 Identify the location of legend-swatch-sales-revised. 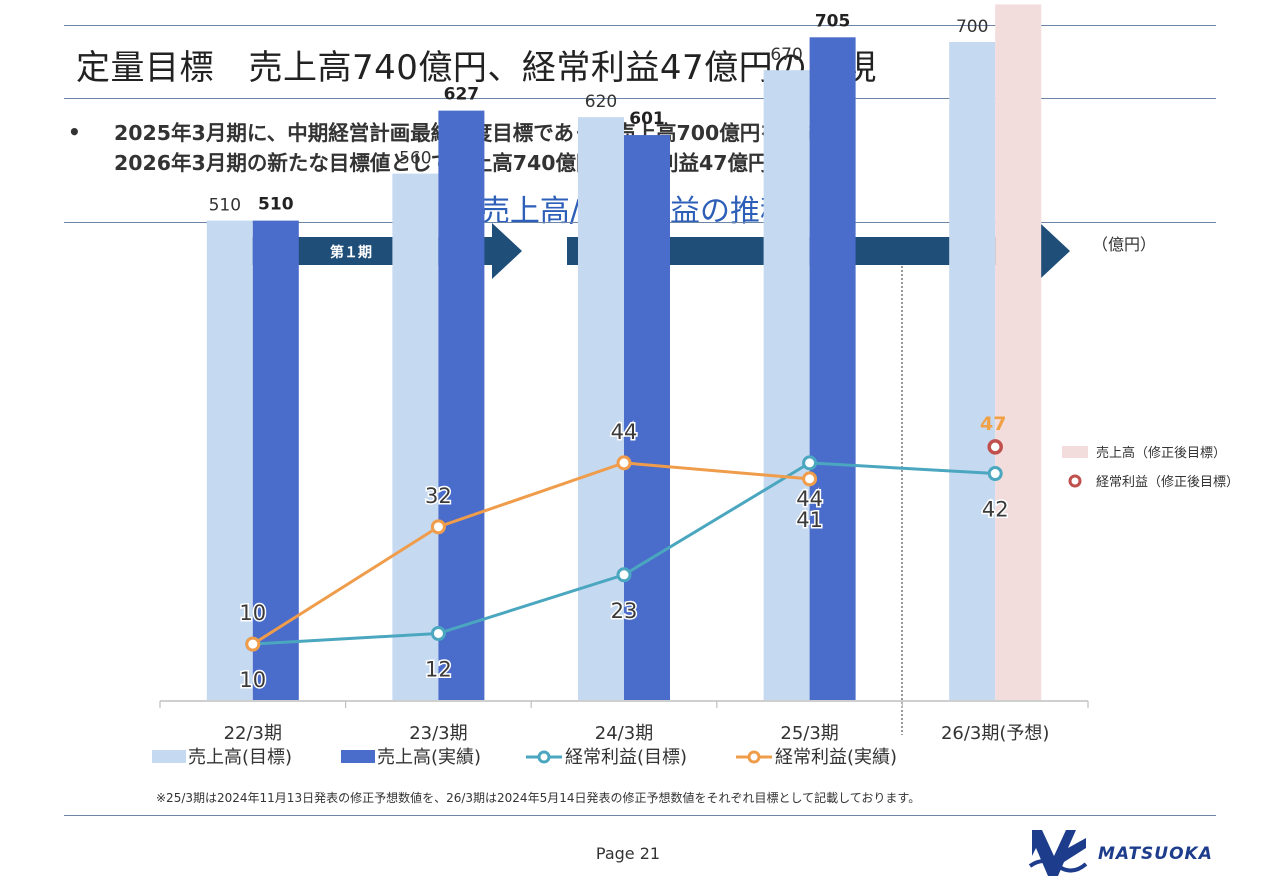
(1075, 452).